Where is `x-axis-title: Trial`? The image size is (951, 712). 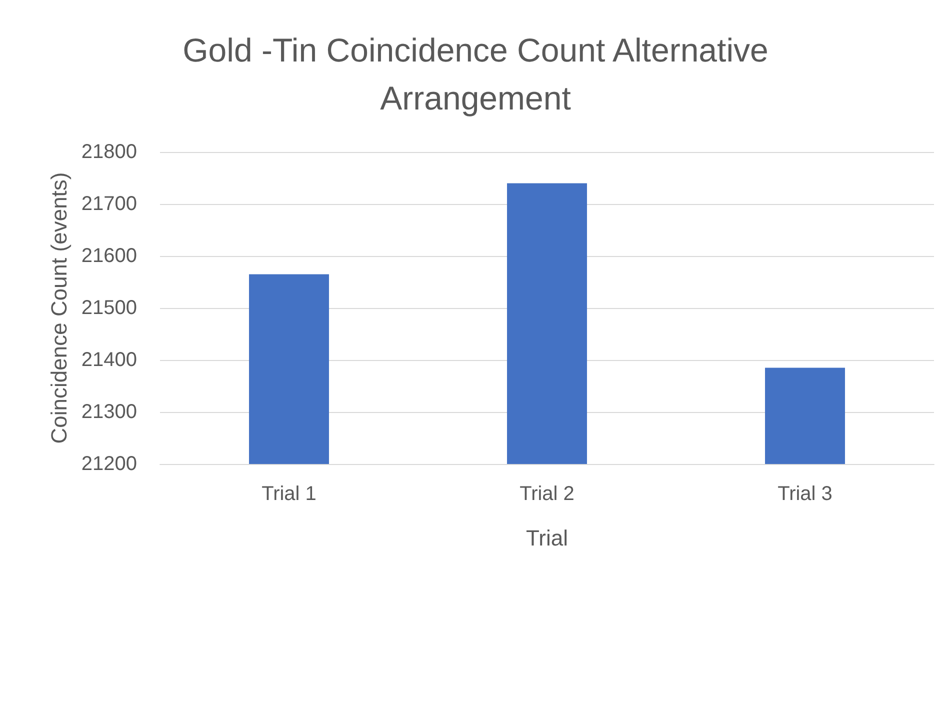
x-axis-title: Trial is located at coordinates (547, 538).